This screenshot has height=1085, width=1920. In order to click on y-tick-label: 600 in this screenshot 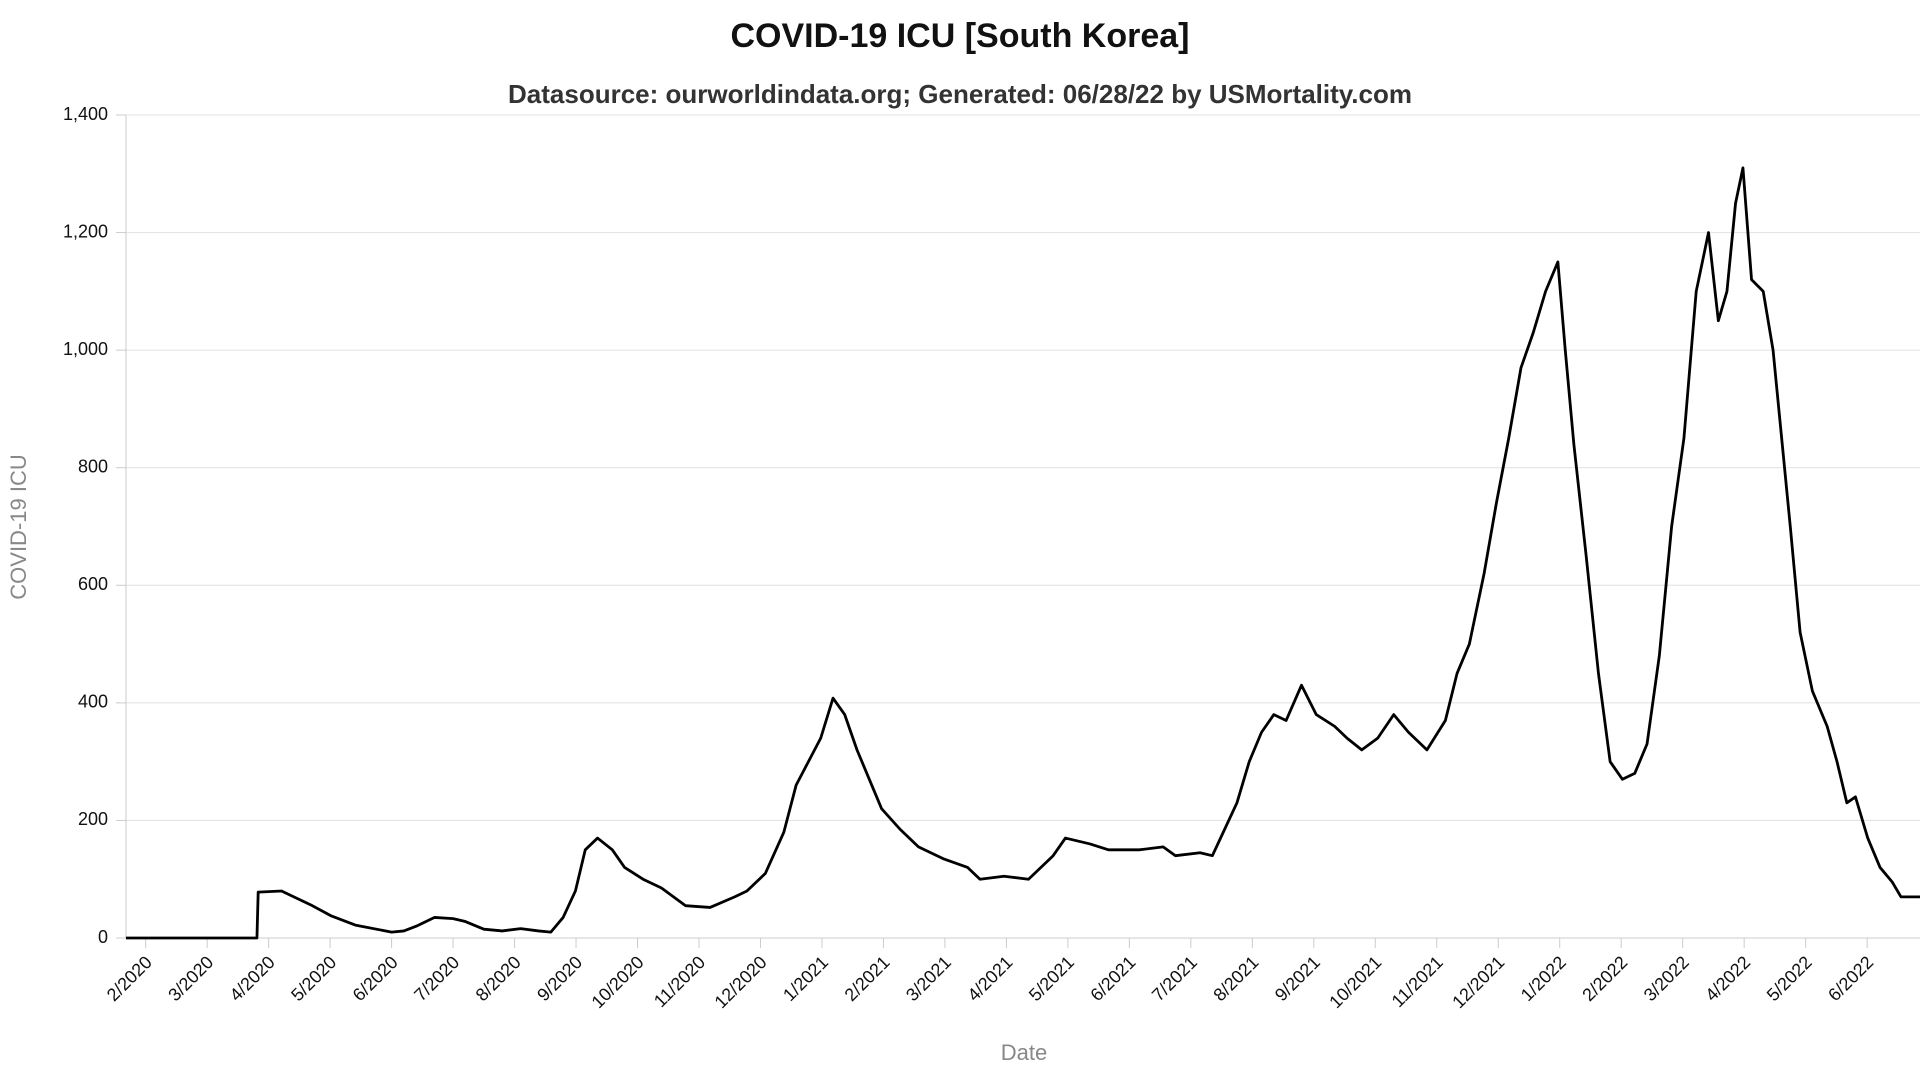, I will do `click(93, 584)`.